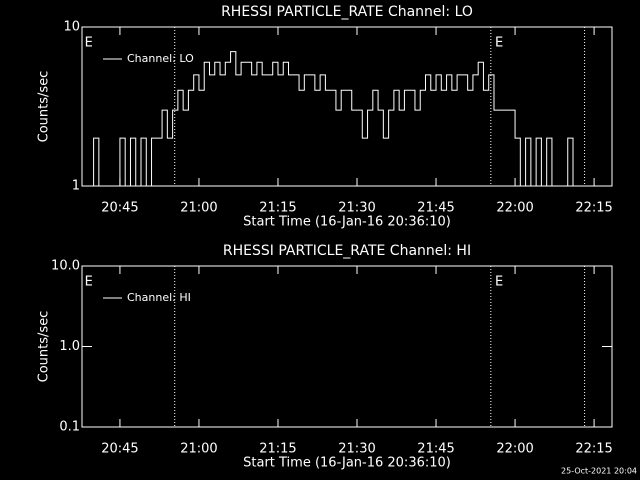  Describe the element at coordinates (69, 427) in the screenshot. I see `y-tick-label: 0.1` at that location.